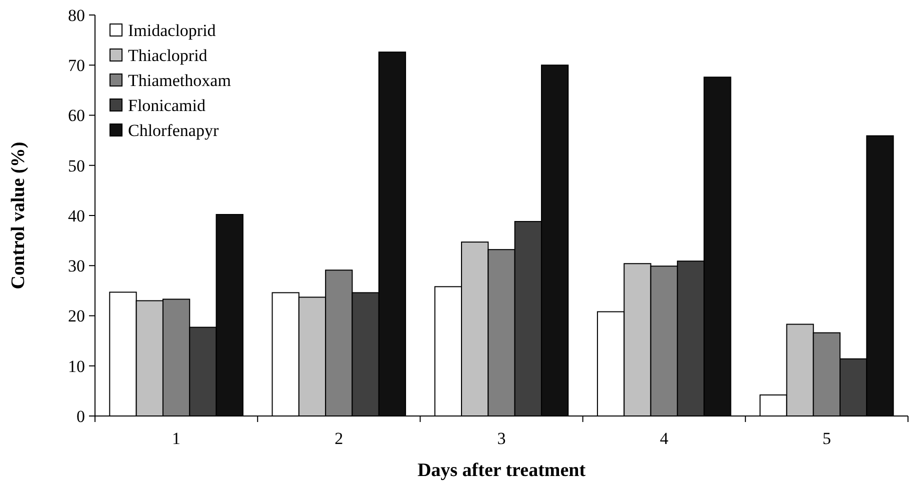 Image resolution: width=913 pixels, height=486 pixels. I want to click on x-tick-label: 2, so click(339, 438).